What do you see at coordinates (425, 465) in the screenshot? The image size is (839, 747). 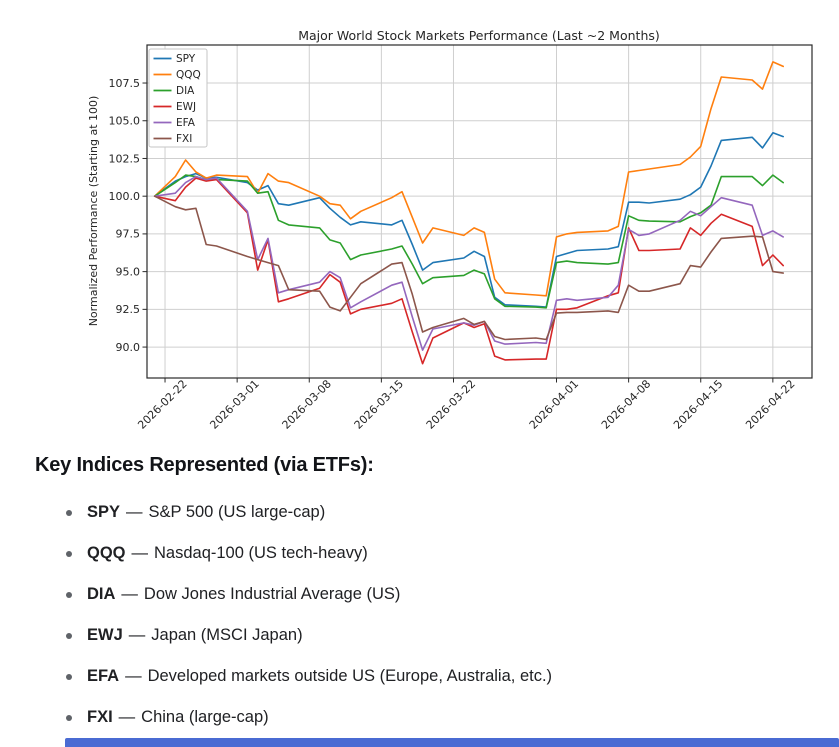 I see `key-indices-section: Key Indices Represented (via ETFs):` at bounding box center [425, 465].